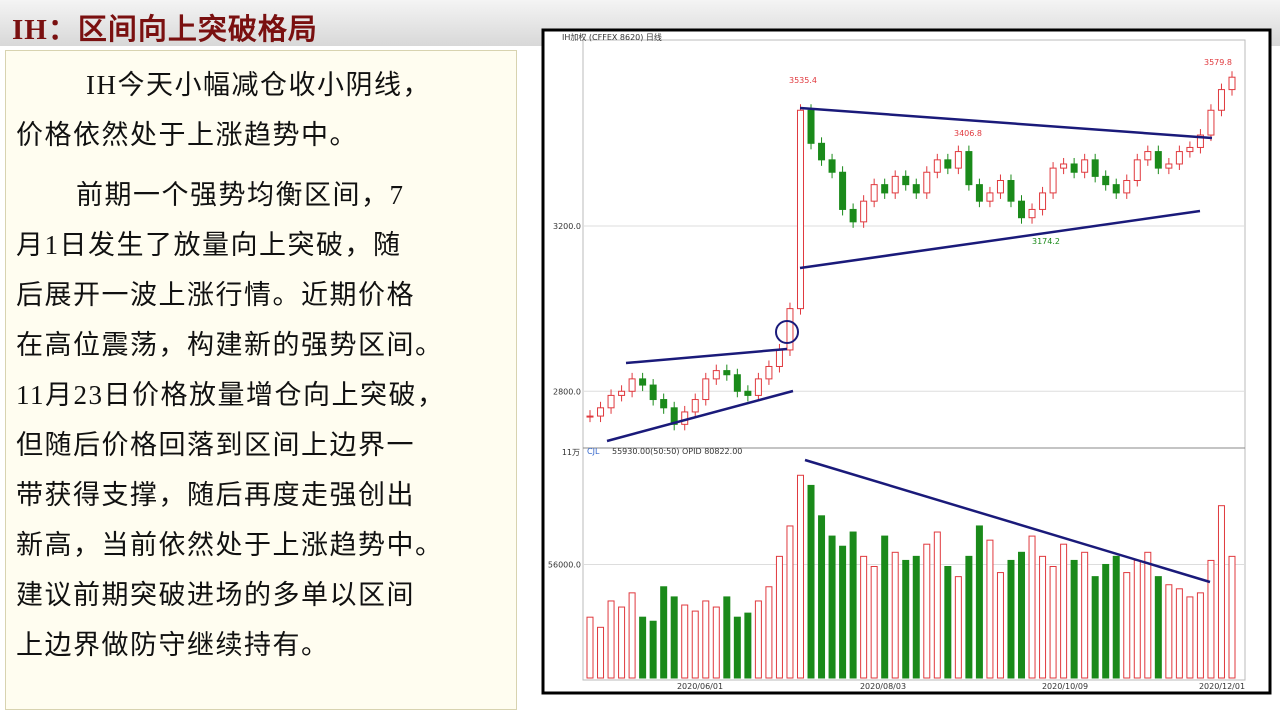 The height and width of the screenshot is (720, 1280). Describe the element at coordinates (231, 395) in the screenshot. I see `text-line: 11月23日价格放量增仓向上突破，` at that location.